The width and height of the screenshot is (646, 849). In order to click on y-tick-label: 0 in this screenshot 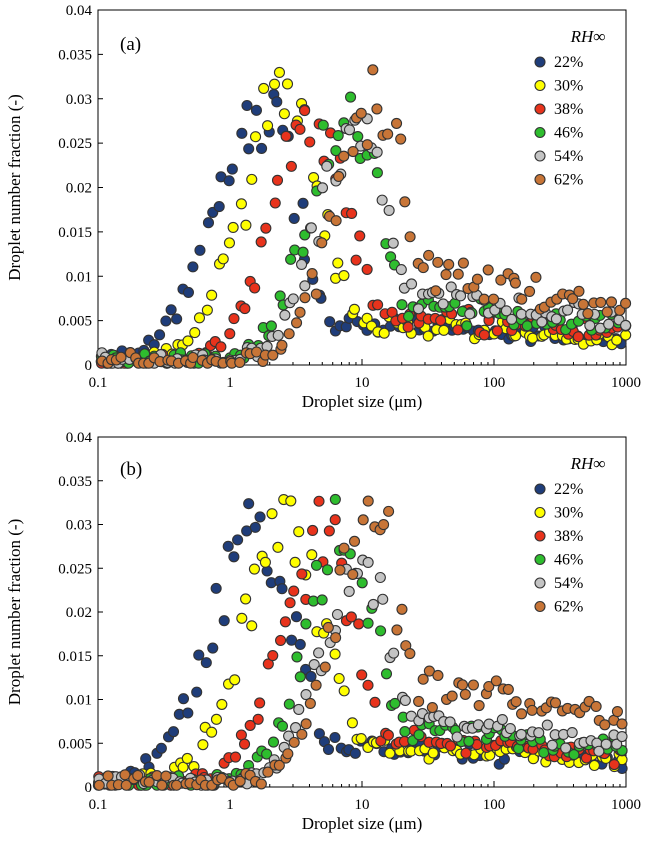, I will do `click(89, 366)`.